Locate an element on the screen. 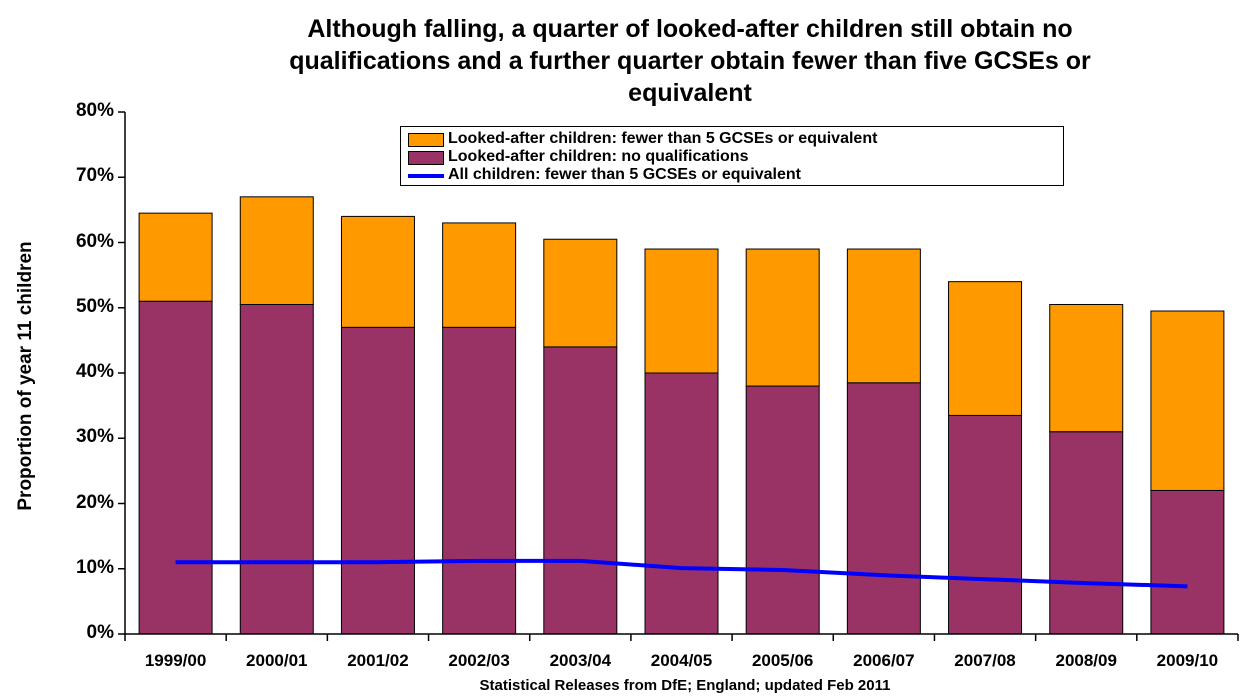 The image size is (1245, 696). y-axis-label: Proportion of year 11 children is located at coordinates (25, 376).